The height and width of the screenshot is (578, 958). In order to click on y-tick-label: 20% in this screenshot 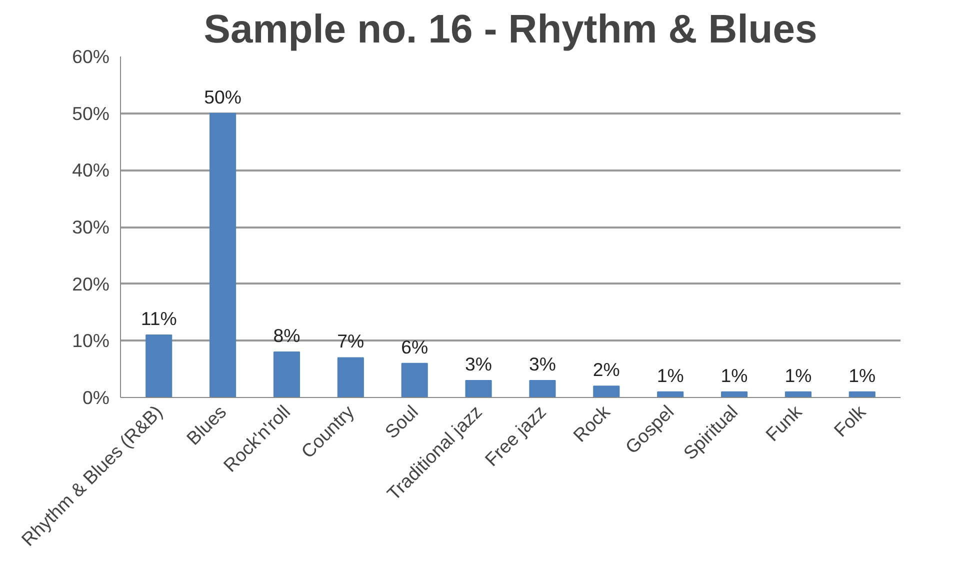, I will do `click(91, 283)`.